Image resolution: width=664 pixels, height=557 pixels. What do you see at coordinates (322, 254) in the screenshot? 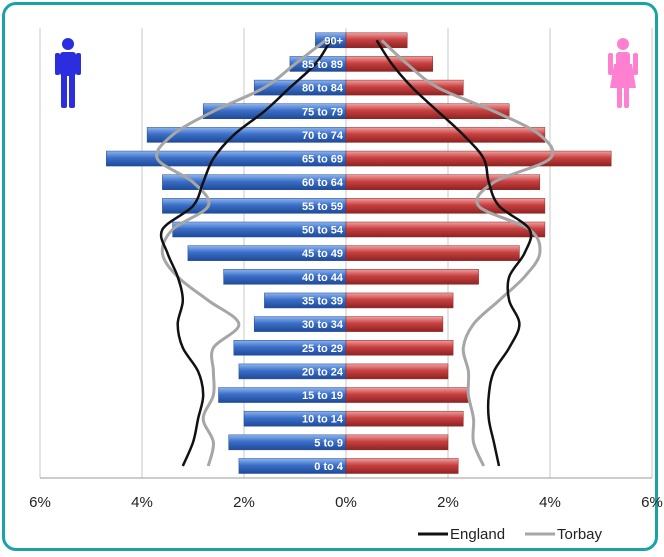
I see `age-group-label: 45 to 49` at bounding box center [322, 254].